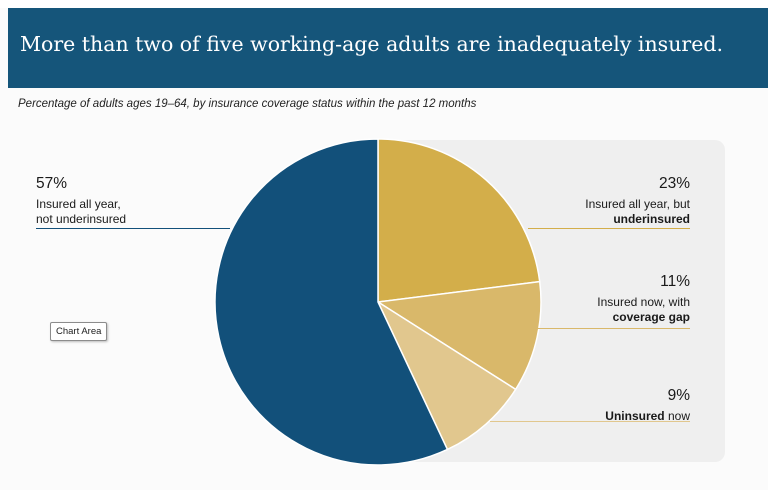 The width and height of the screenshot is (768, 490). What do you see at coordinates (651, 317) in the screenshot?
I see `label-gap-line2: coverage gap` at bounding box center [651, 317].